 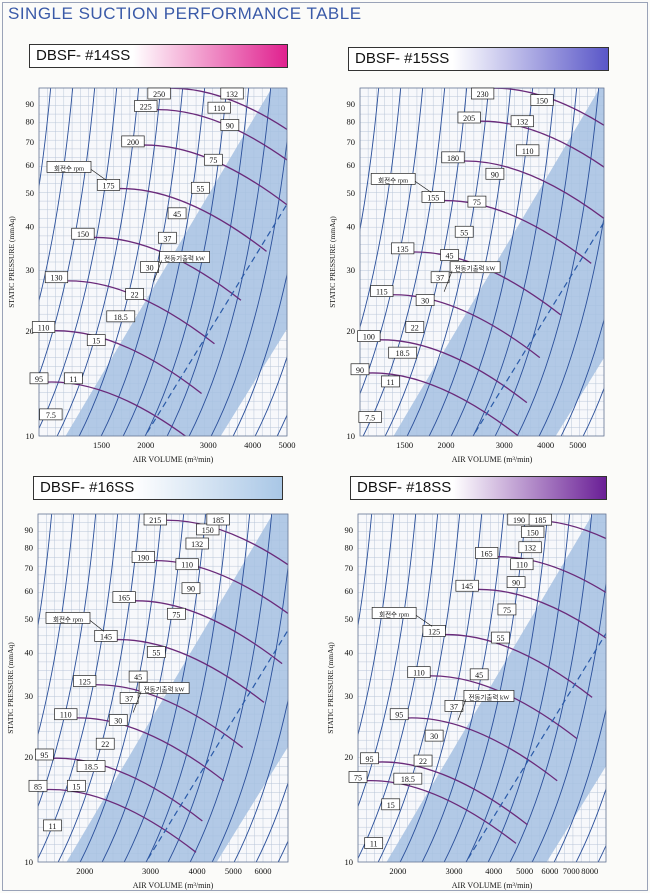 What do you see at coordinates (208, 445) in the screenshot?
I see `x-tick-label: 3000` at bounding box center [208, 445].